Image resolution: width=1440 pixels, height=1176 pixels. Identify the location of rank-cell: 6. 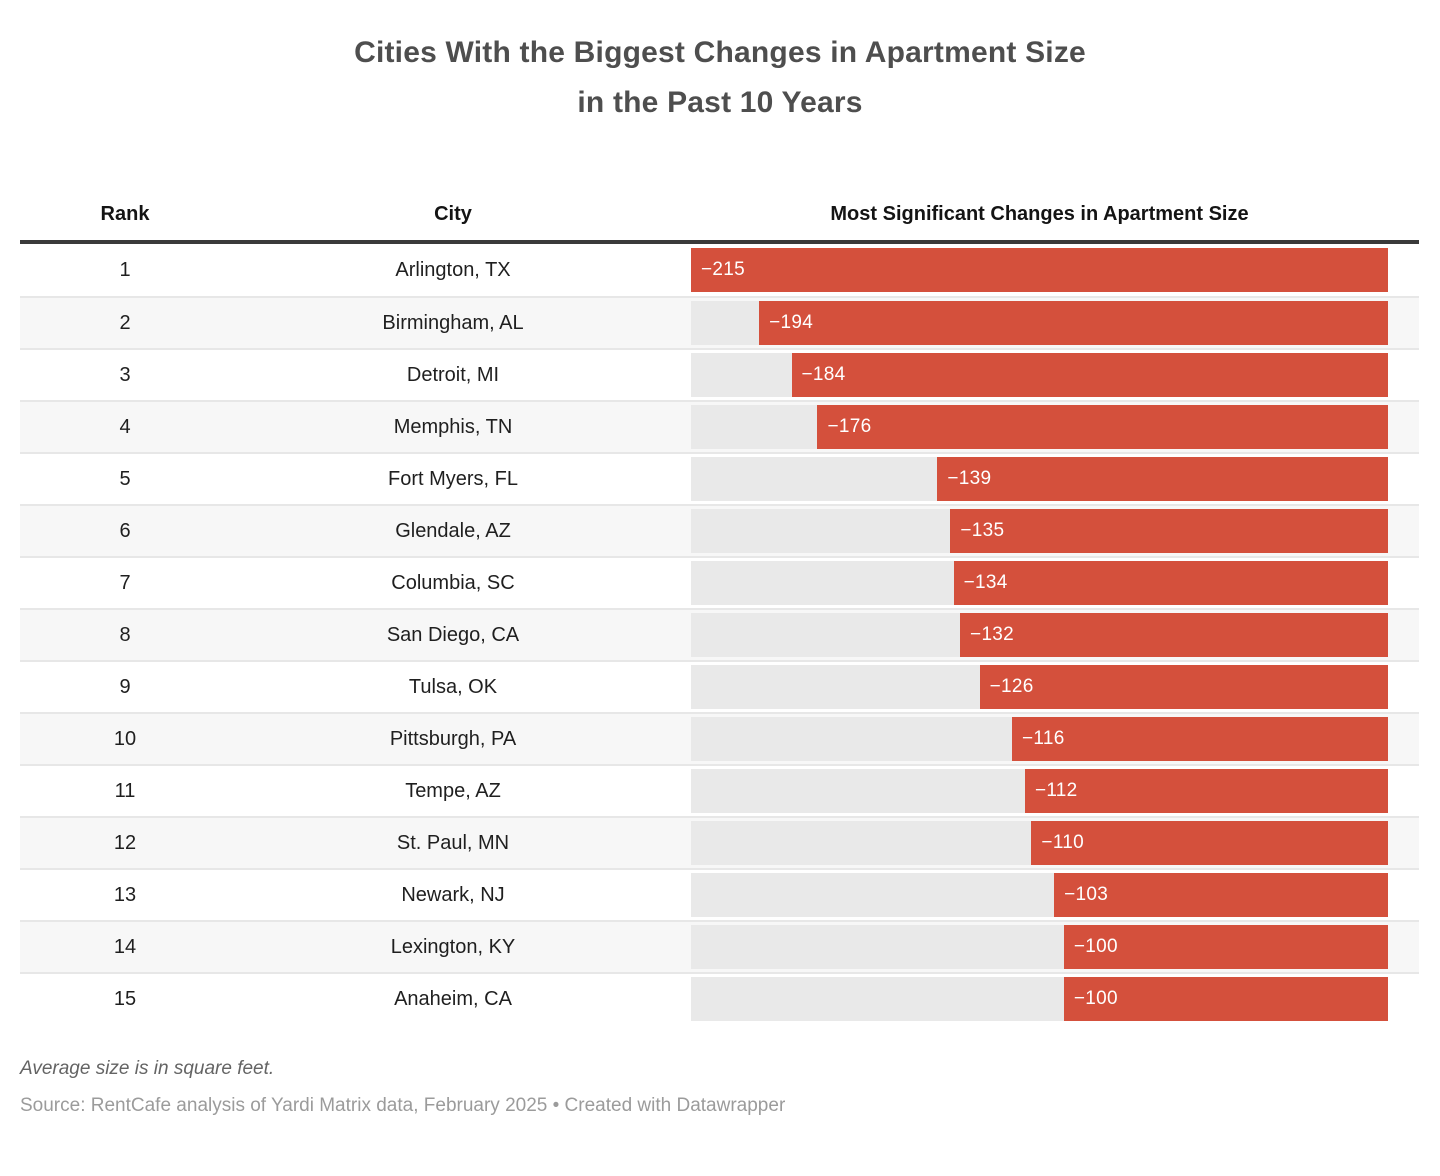
(125, 530).